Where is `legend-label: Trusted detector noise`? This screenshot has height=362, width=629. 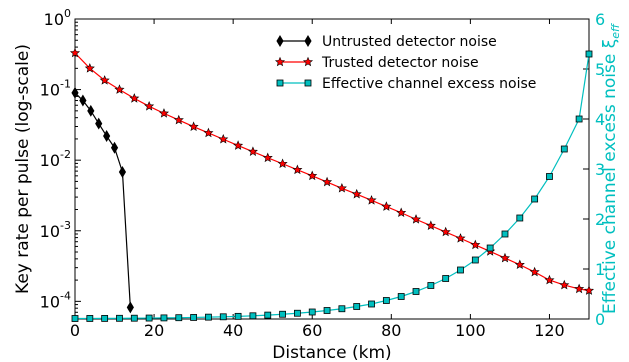
legend-label: Trusted detector noise is located at coordinates (400, 63).